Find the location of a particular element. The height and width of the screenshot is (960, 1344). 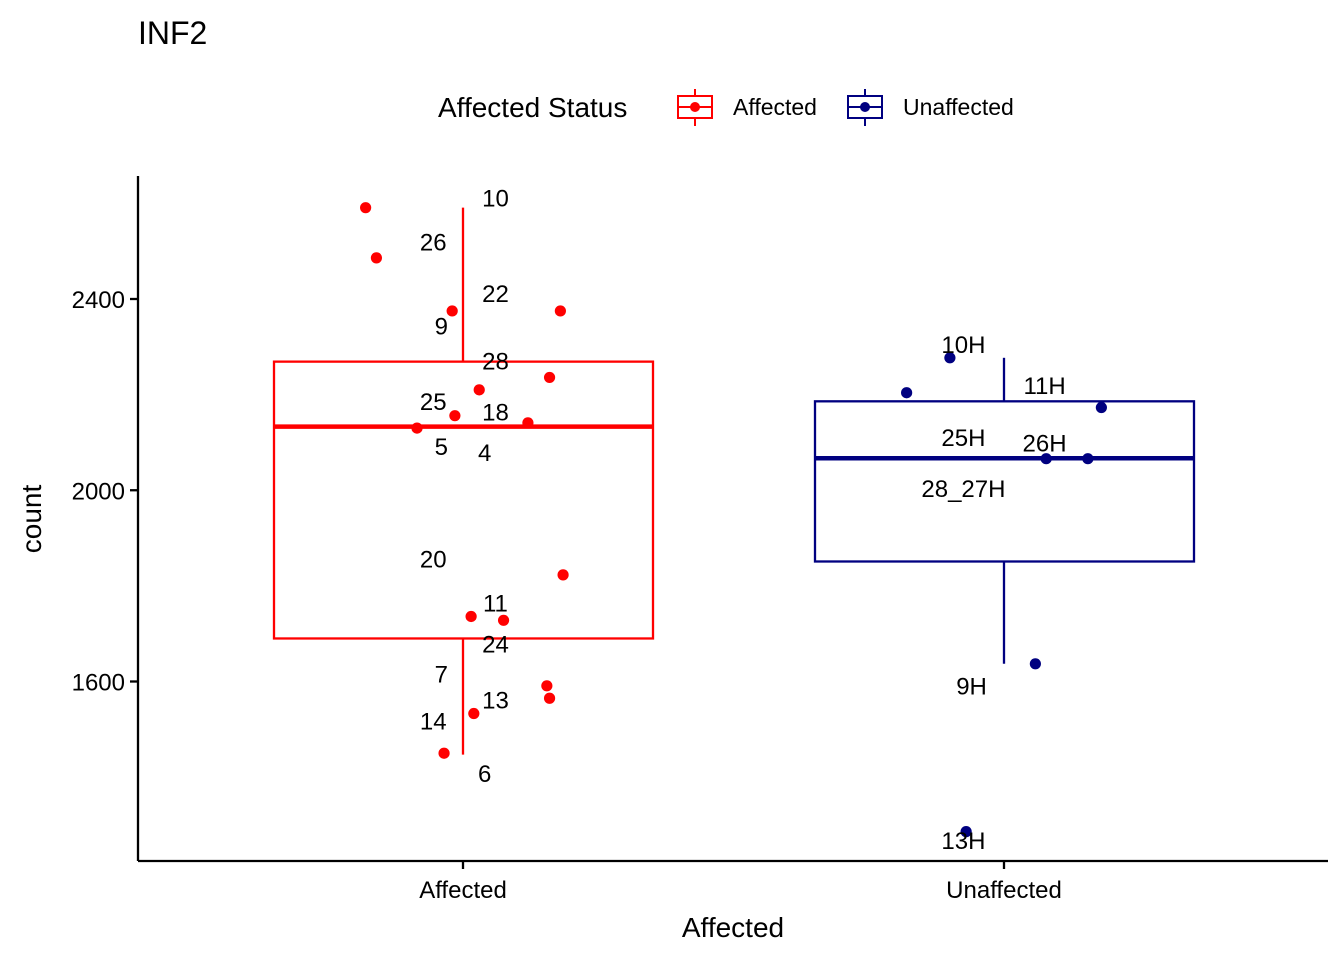

y-axis-ticks: 1600 2000 2400 is located at coordinates (105, 492).